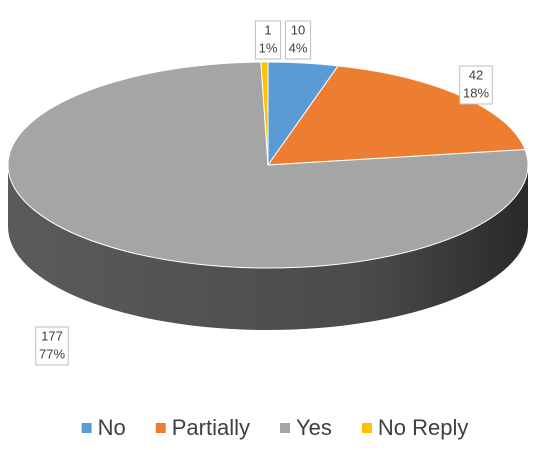  Describe the element at coordinates (52, 335) in the screenshot. I see `data-label-value: 177` at that location.